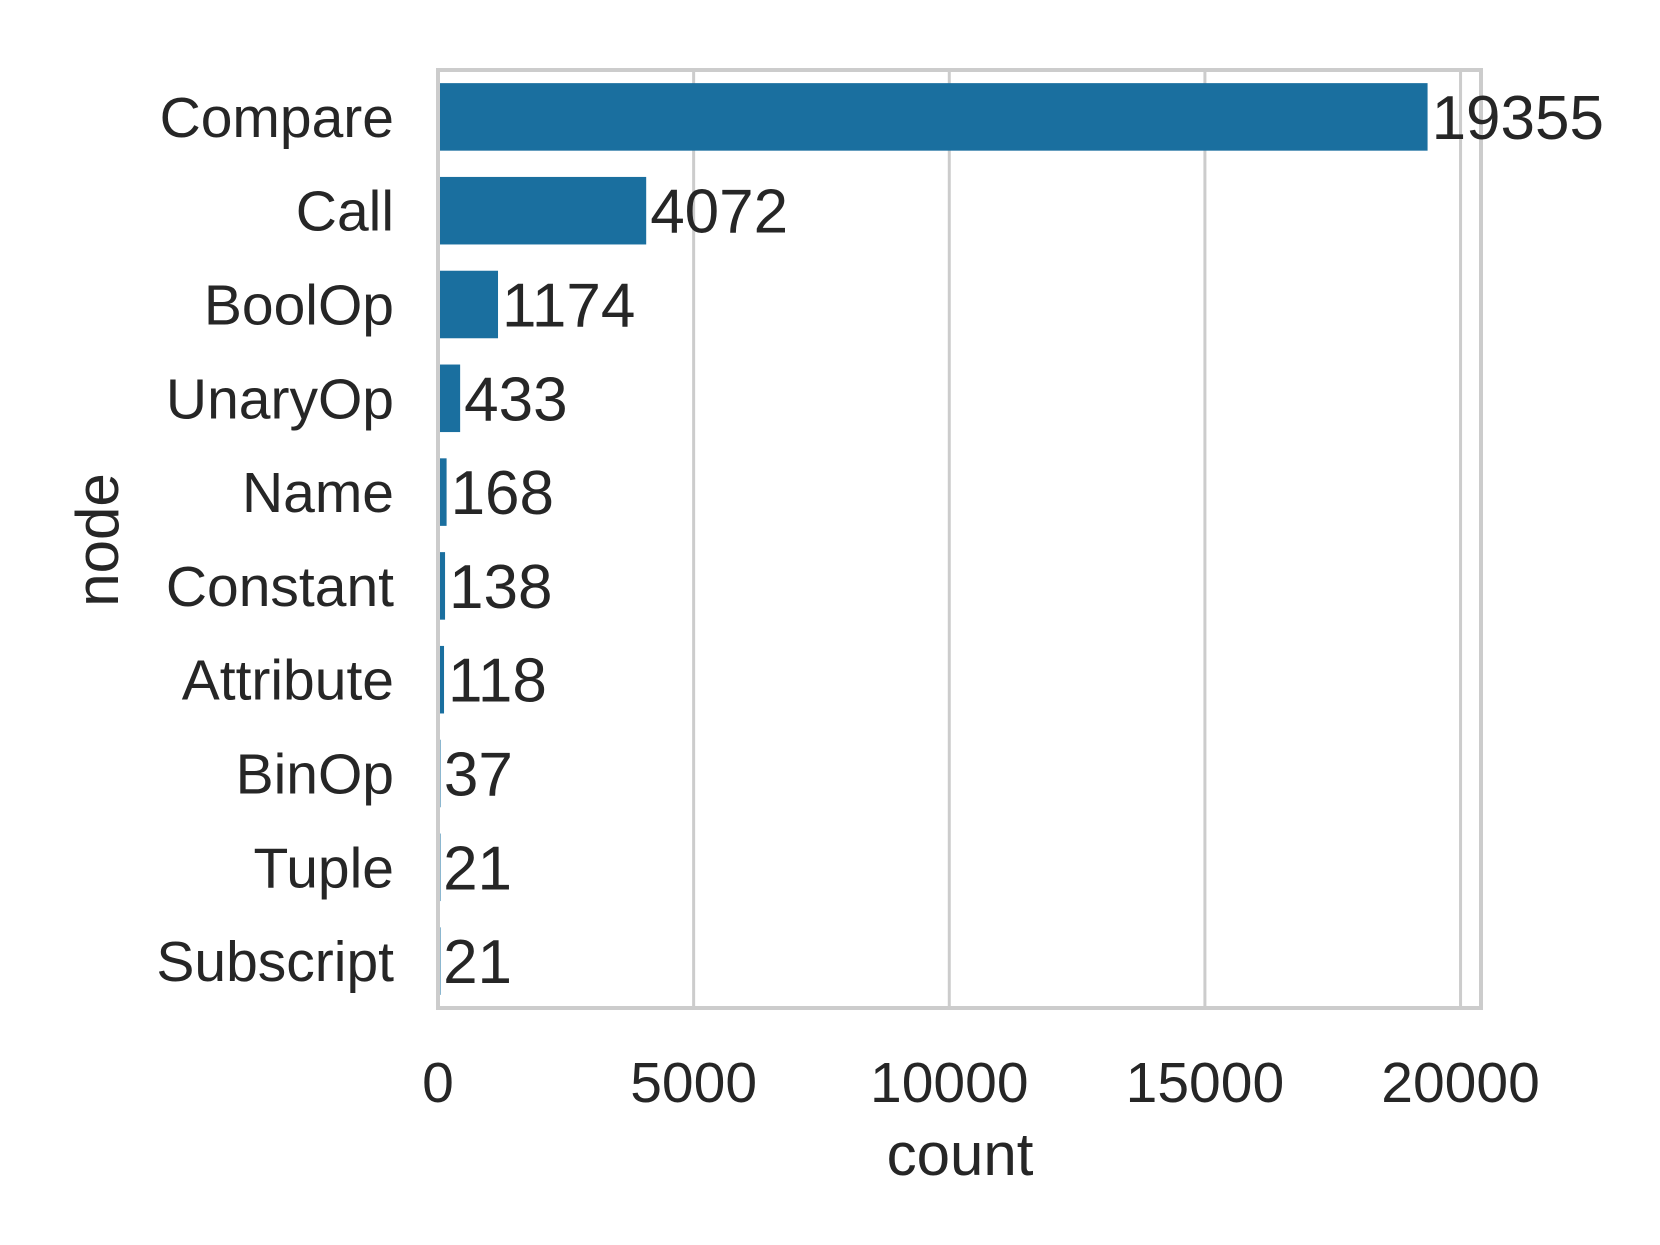 The width and height of the screenshot is (1660, 1245). What do you see at coordinates (280, 399) in the screenshot?
I see `y-tick-label-unaryop: UnaryOp` at bounding box center [280, 399].